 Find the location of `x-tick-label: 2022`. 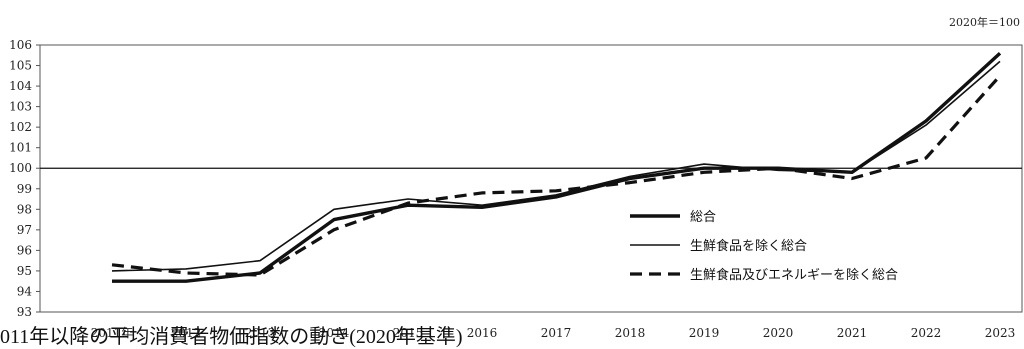

x-tick-label: 2022 is located at coordinates (926, 333).